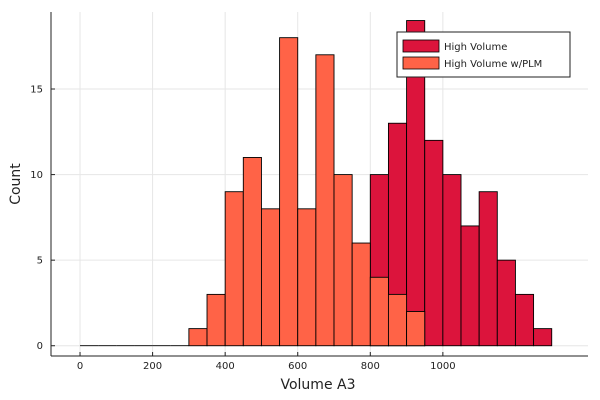 This screenshot has width=600, height=400. What do you see at coordinates (40, 346) in the screenshot?
I see `y-tick-label: 0` at bounding box center [40, 346].